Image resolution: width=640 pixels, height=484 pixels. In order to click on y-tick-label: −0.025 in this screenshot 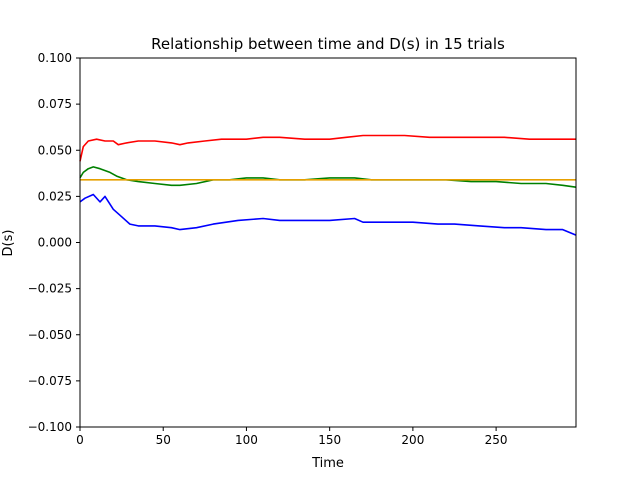, I will do `click(50, 289)`.